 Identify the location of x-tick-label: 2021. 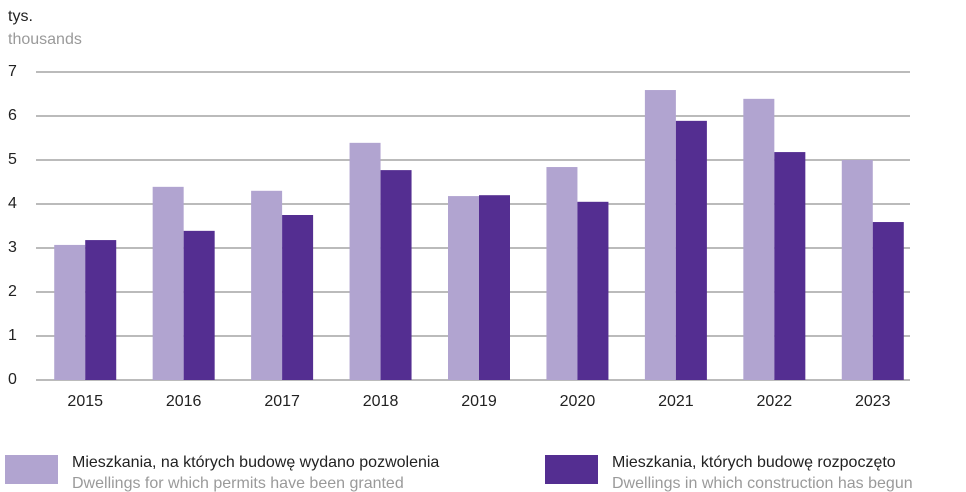
(676, 401).